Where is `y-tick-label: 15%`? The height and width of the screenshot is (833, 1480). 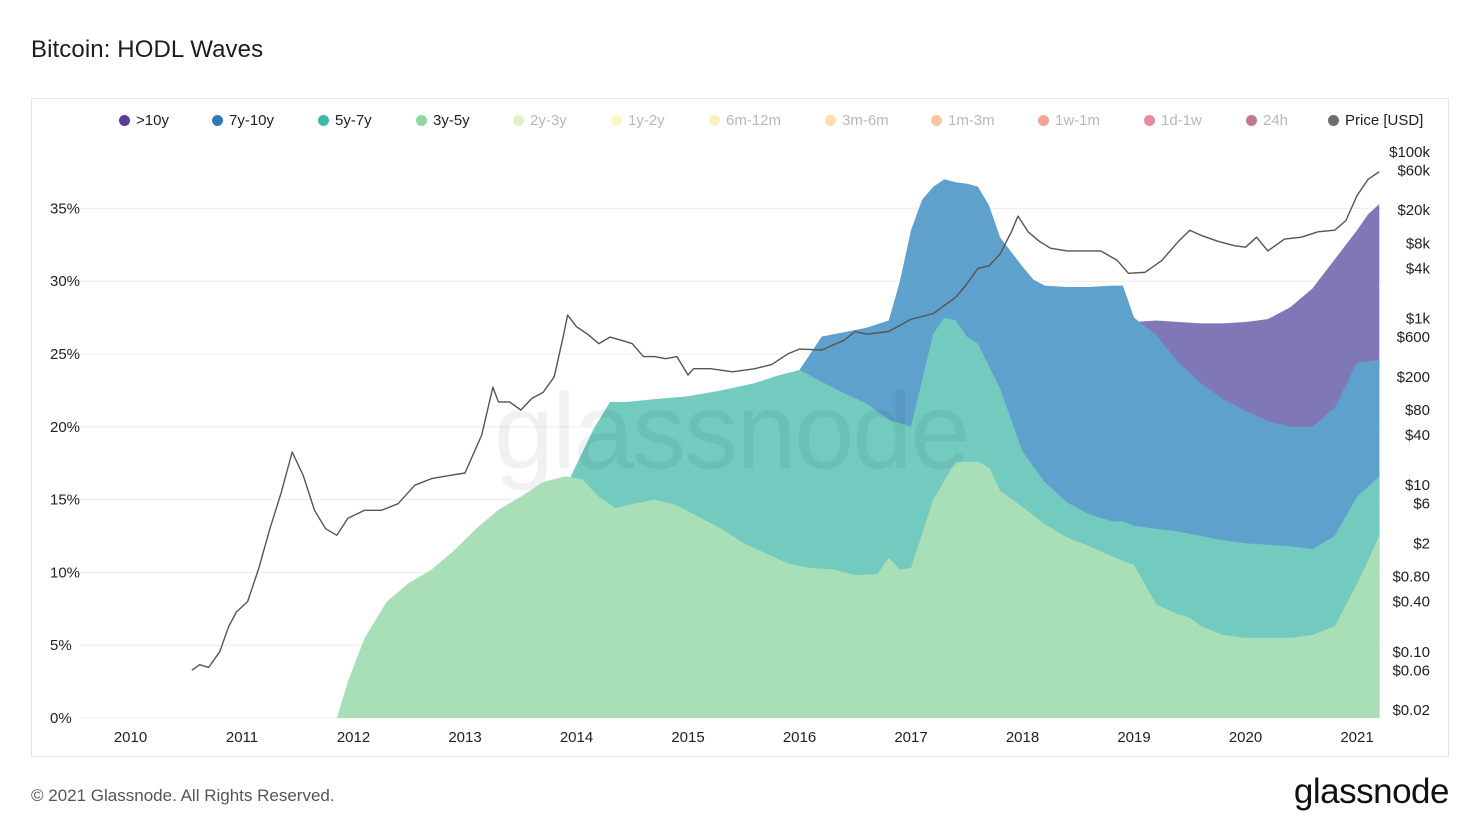 y-tick-label: 15% is located at coordinates (65, 500).